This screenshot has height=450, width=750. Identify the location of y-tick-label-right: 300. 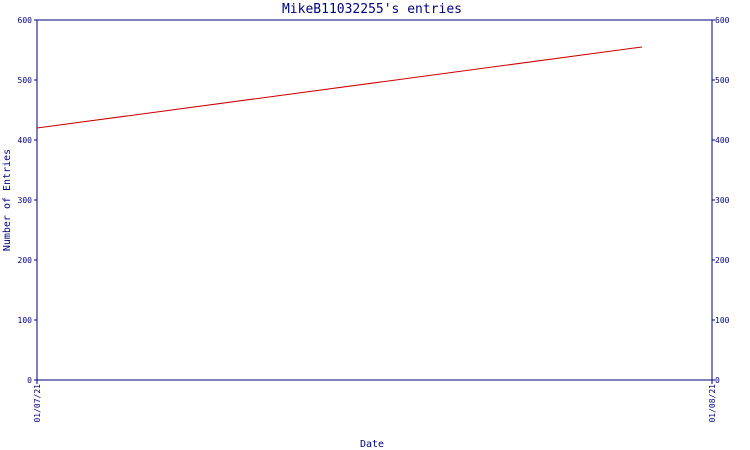
(722, 200).